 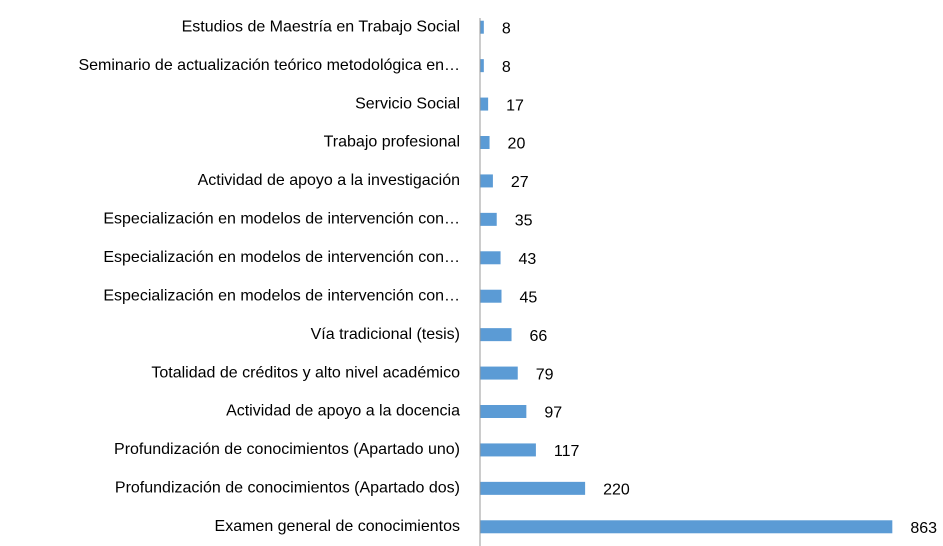 What do you see at coordinates (337, 526) in the screenshot?
I see `y-tick-label: Examen general de conocimientos` at bounding box center [337, 526].